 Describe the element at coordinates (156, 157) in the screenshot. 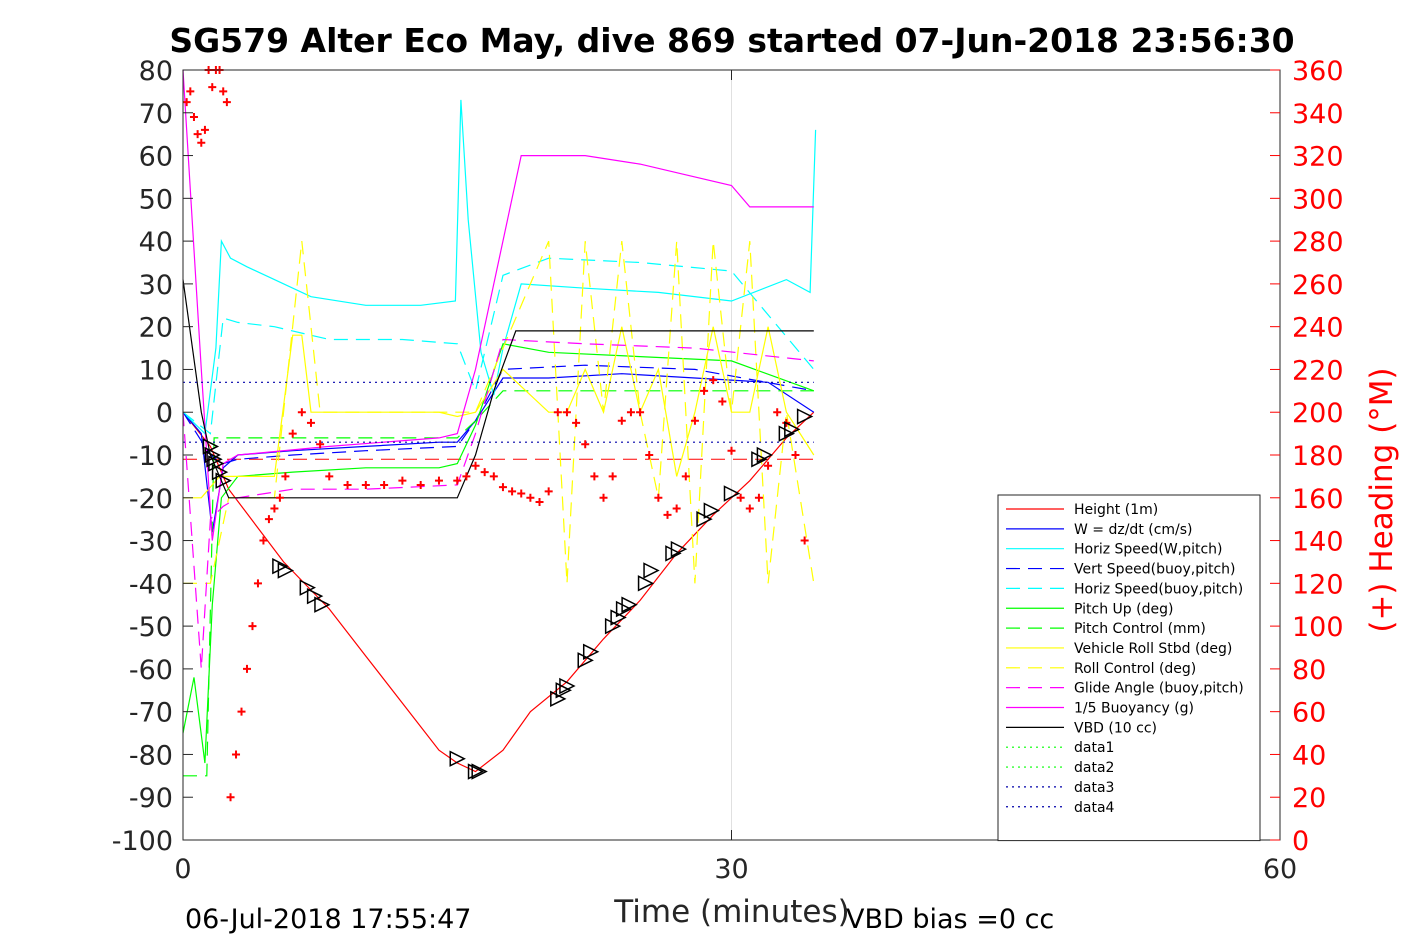

I see `y-tick-label: 60` at that location.